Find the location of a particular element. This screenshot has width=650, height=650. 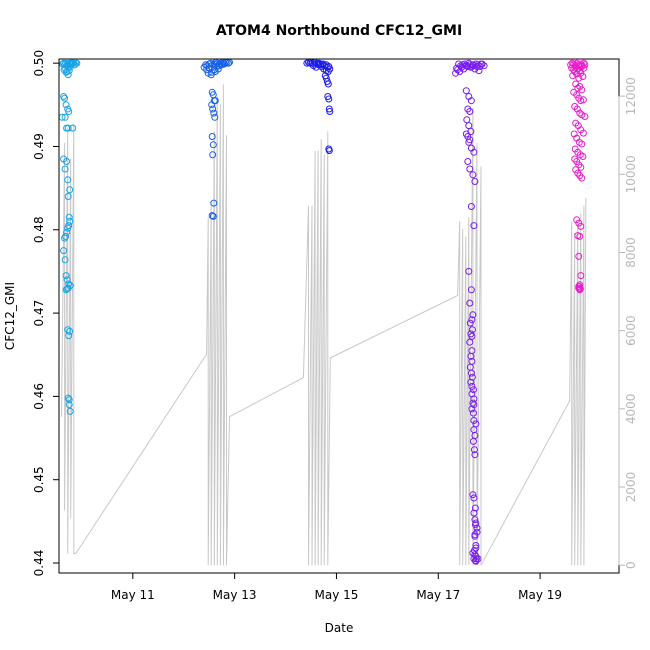

y-axis-label: CFC12_GMI is located at coordinates (10, 316).